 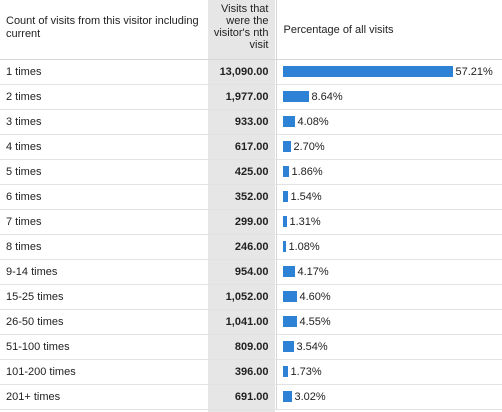 I want to click on percentage-value: 3.54%, so click(x=312, y=346).